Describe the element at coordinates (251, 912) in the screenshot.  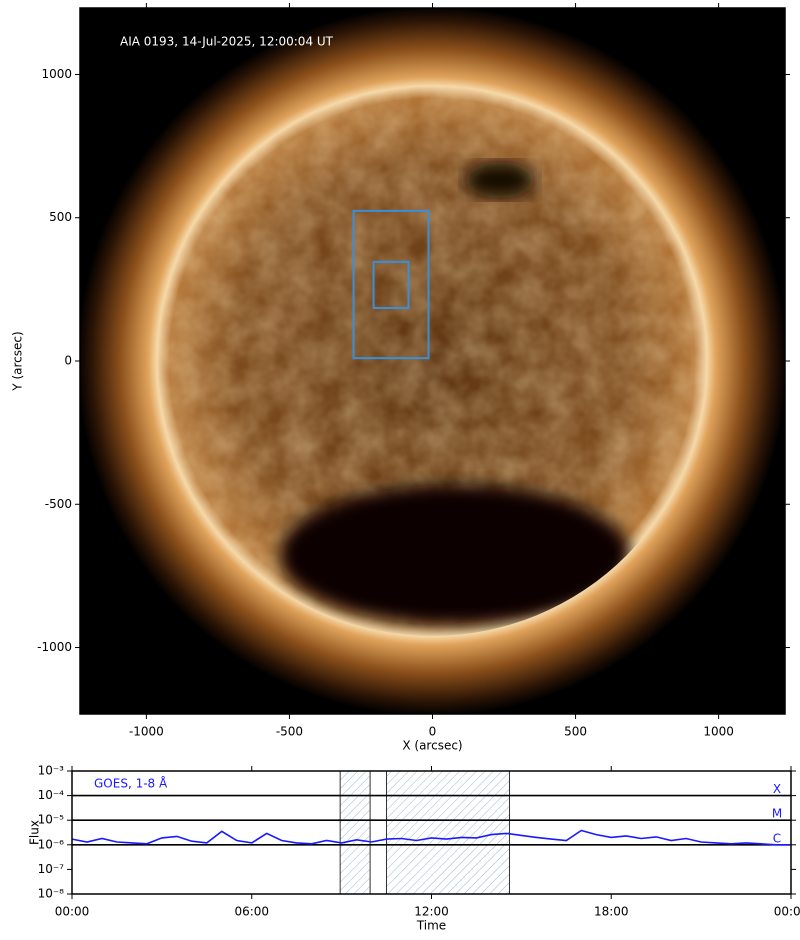
I see `x-tick-label: 06:00` at that location.